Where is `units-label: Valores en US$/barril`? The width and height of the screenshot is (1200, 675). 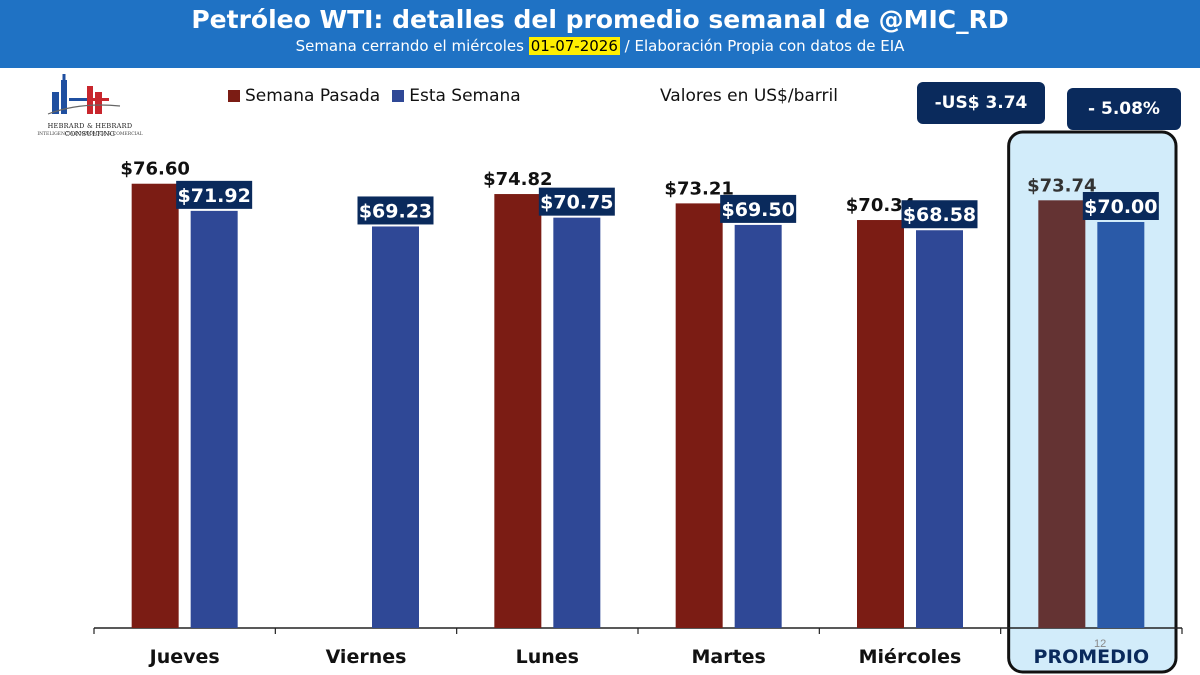
units-label: Valores en US$/barril is located at coordinates (749, 96).